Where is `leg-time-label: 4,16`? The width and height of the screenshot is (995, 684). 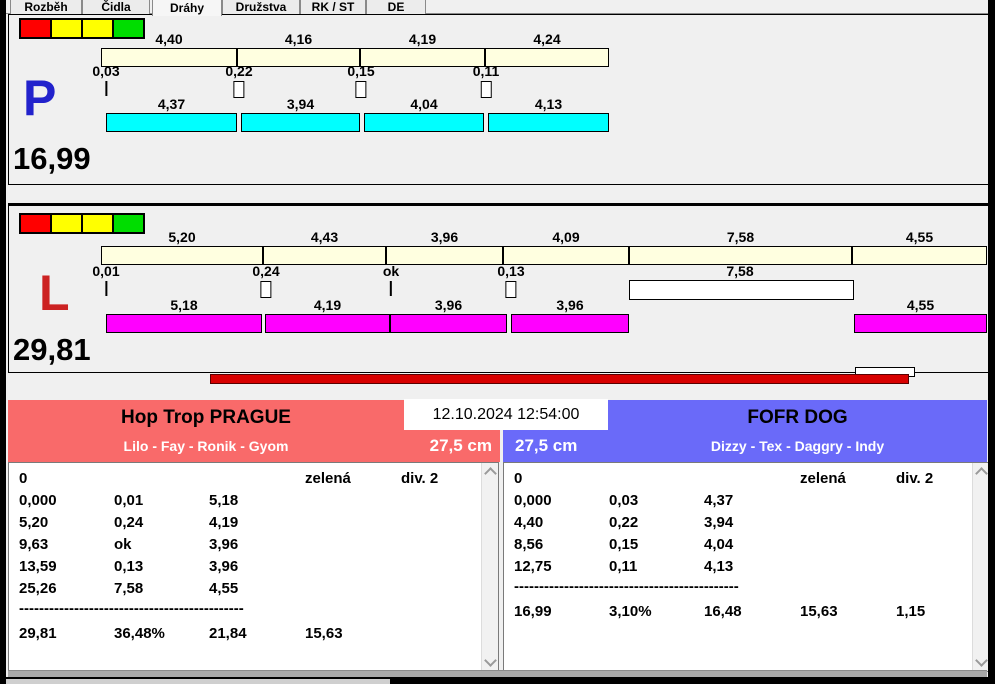
leg-time-label: 4,16 is located at coordinates (298, 39).